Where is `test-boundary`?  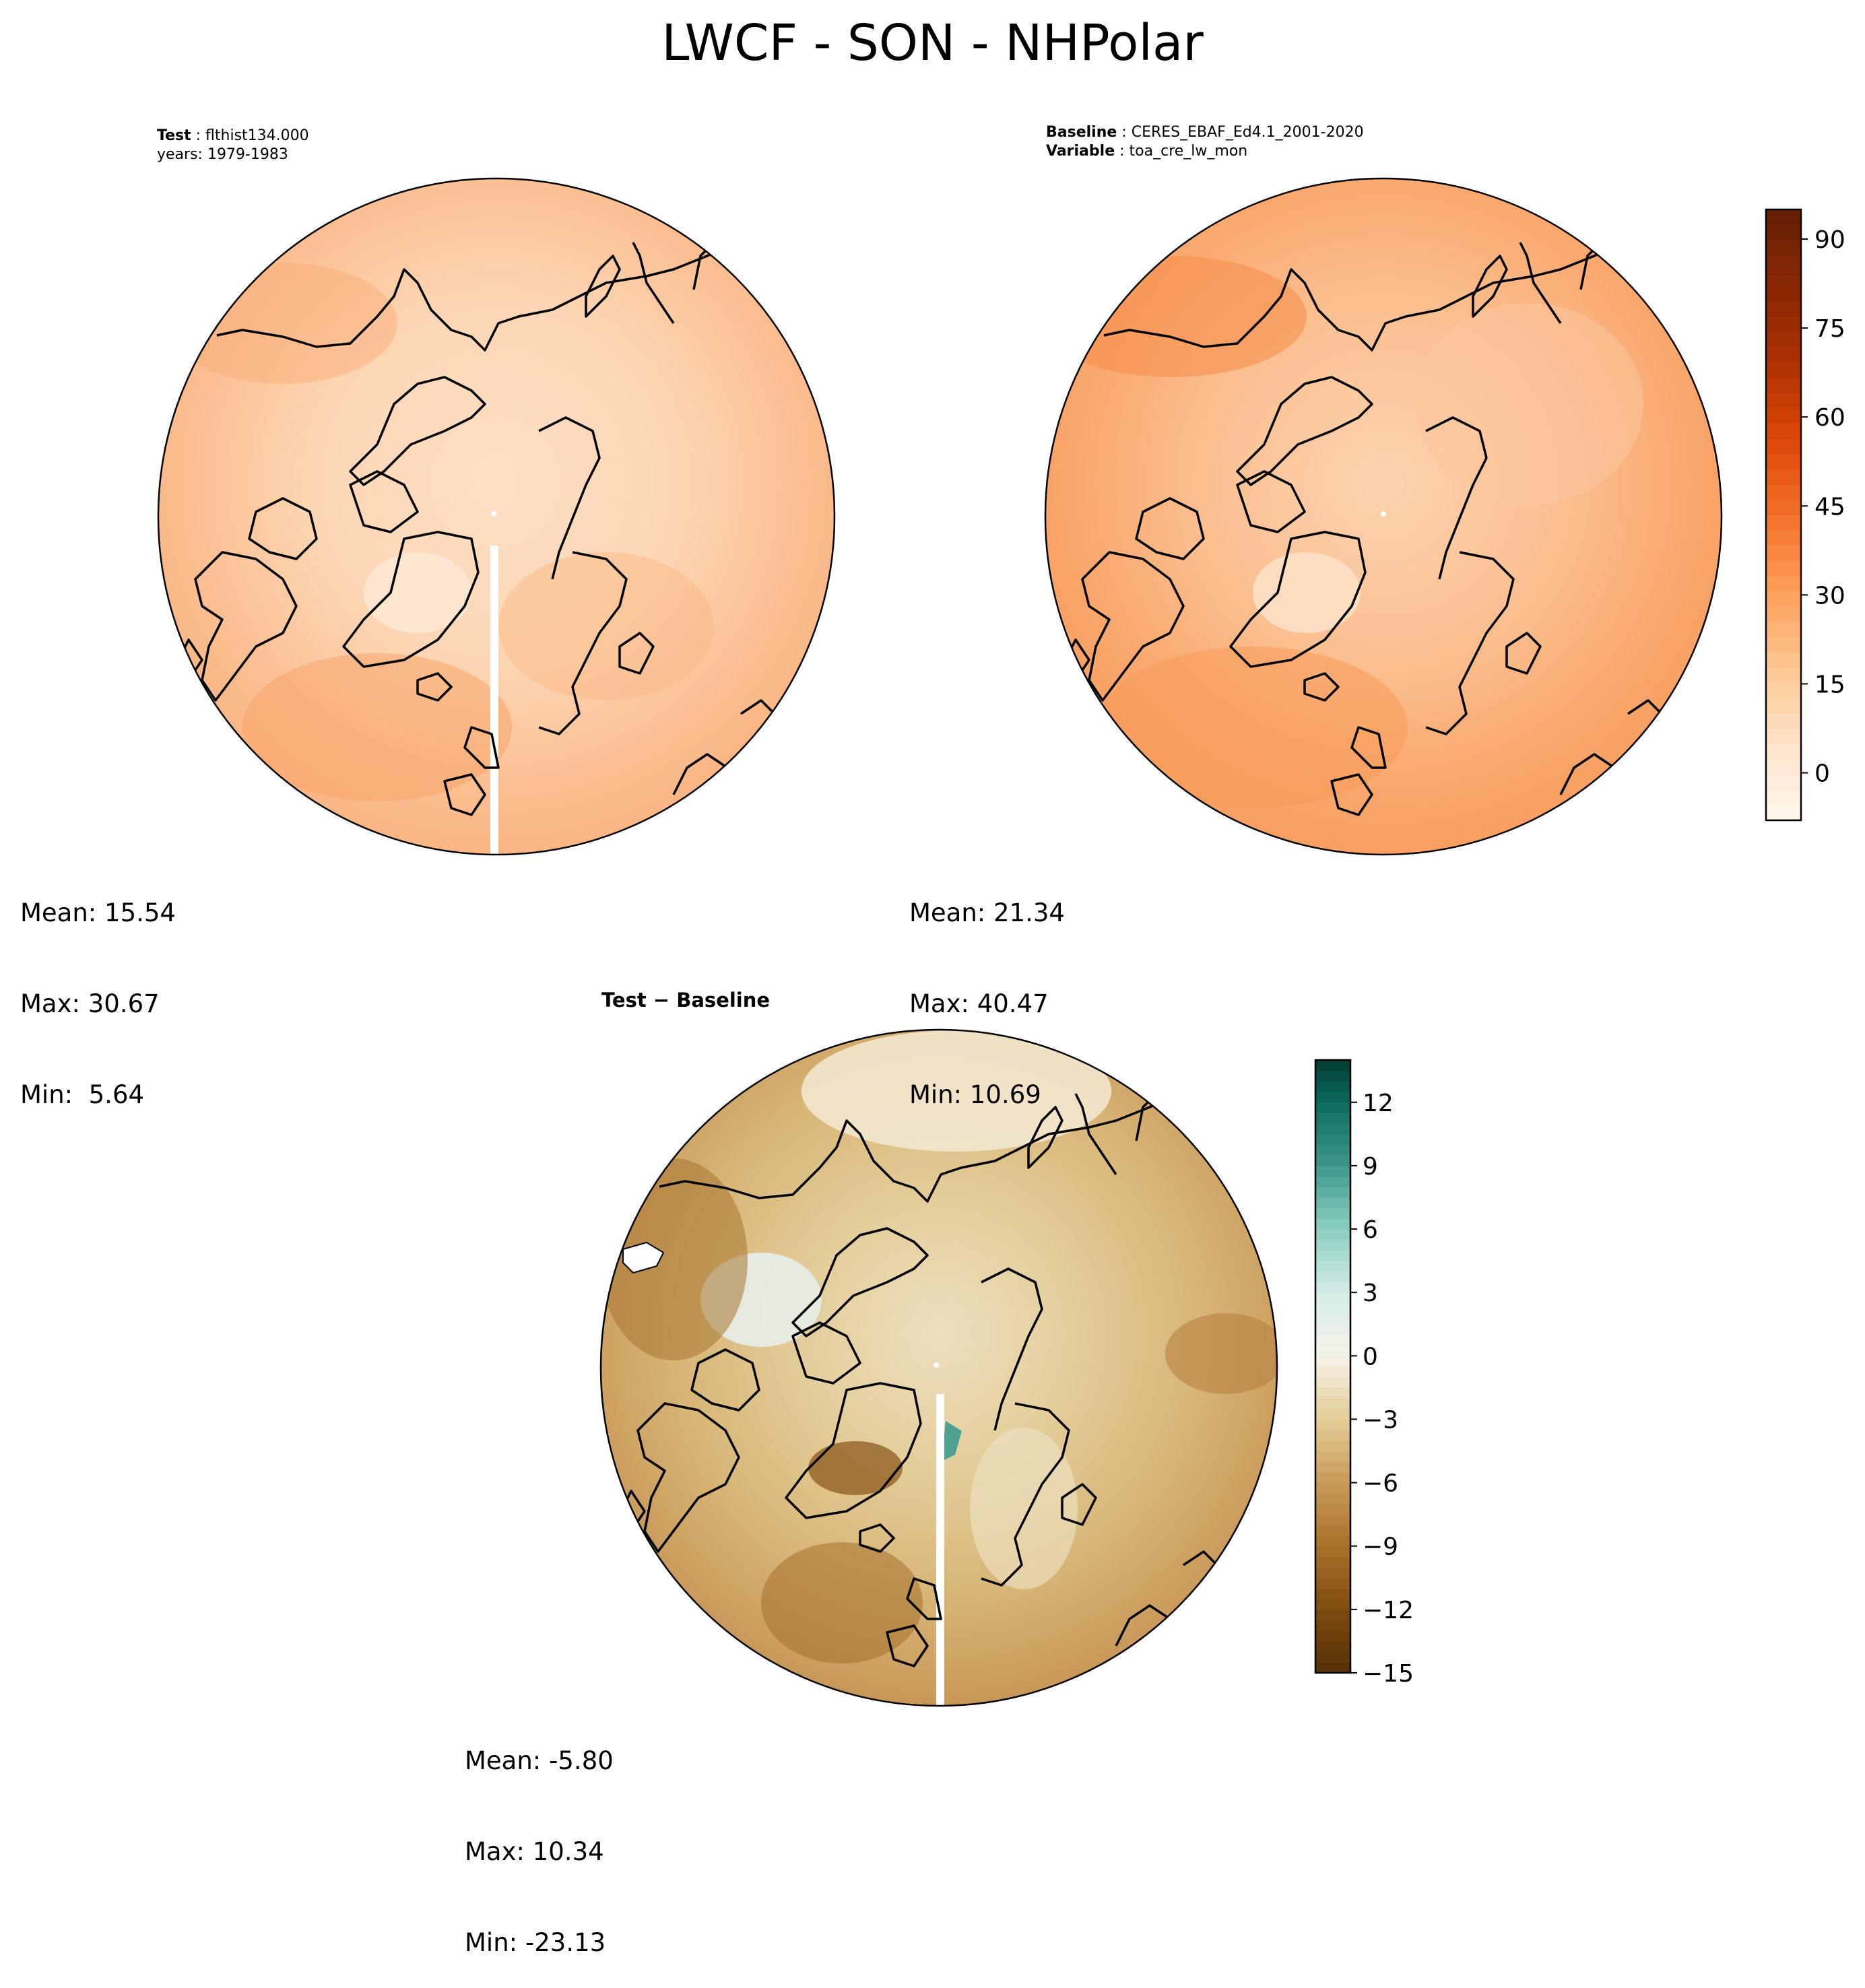 test-boundary is located at coordinates (496, 516).